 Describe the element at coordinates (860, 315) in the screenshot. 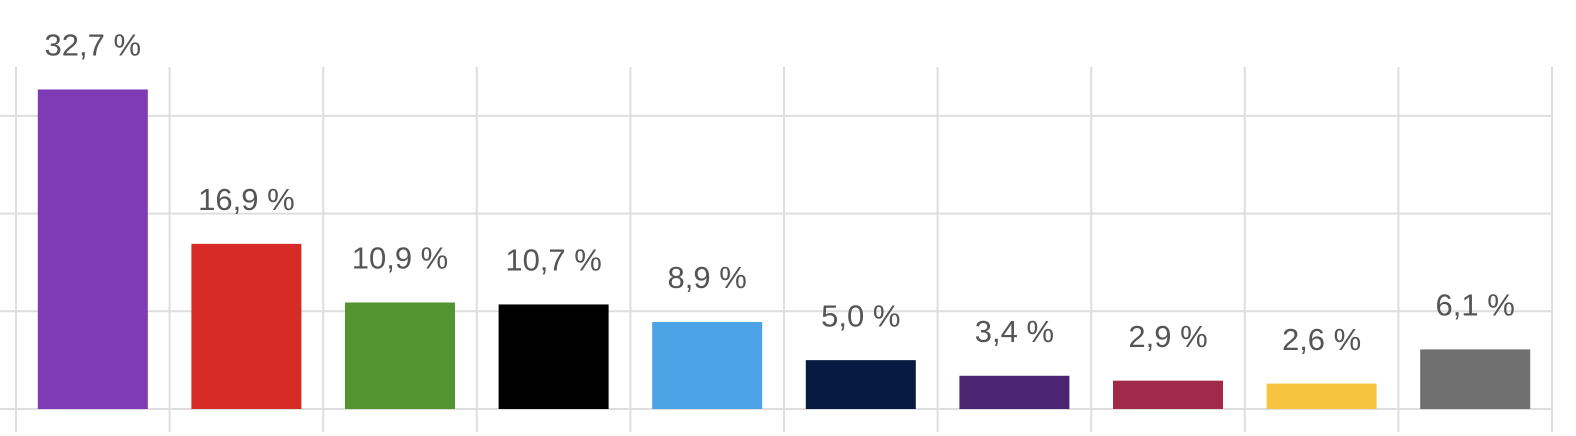

I see `value-label: 5,0 %` at that location.